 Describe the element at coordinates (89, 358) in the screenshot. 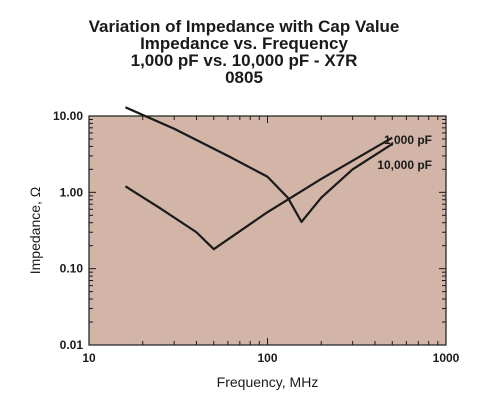

I see `x-tick-label: 10` at that location.